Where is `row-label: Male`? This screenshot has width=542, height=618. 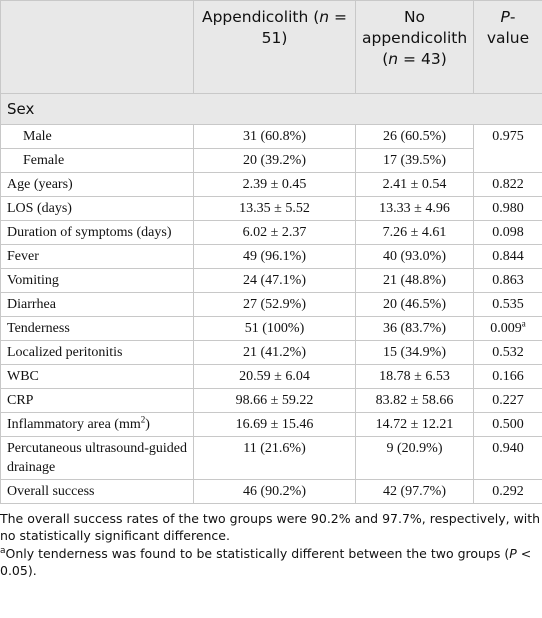 row-label: Male is located at coordinates (97, 136).